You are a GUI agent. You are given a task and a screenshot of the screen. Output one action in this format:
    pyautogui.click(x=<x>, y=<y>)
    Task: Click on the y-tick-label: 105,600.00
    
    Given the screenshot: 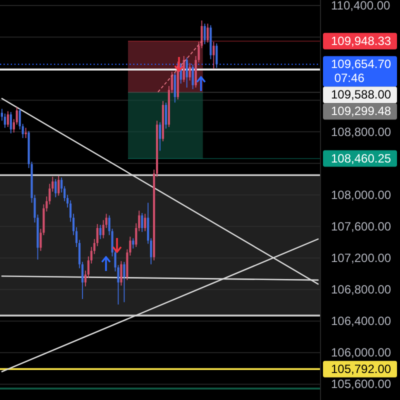 What is the action you would take?
    pyautogui.click(x=361, y=384)
    